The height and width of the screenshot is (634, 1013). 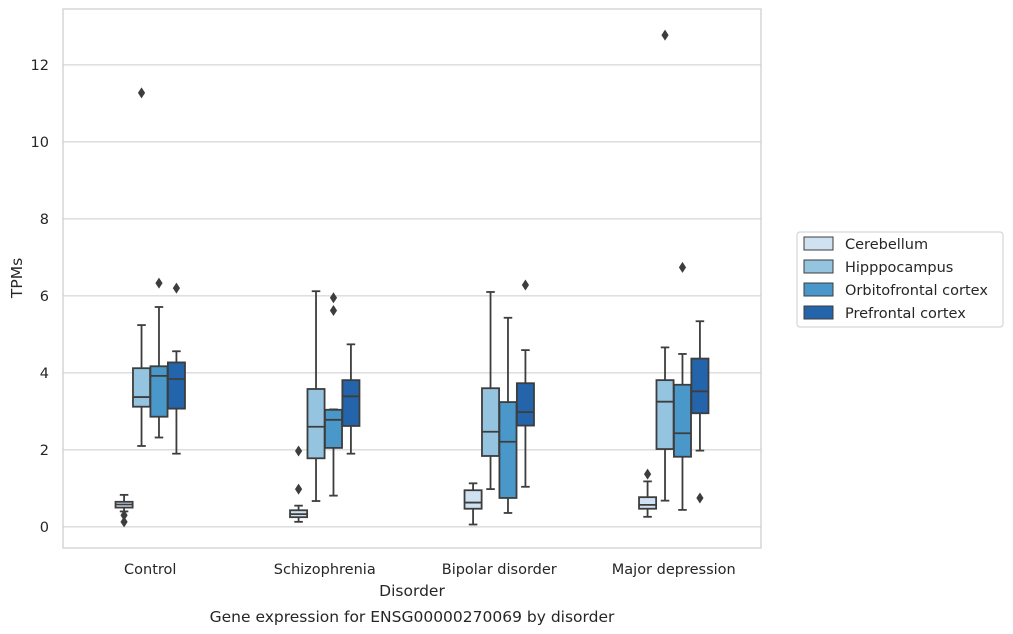 I want to click on y-tick-label: 0, so click(x=44, y=528).